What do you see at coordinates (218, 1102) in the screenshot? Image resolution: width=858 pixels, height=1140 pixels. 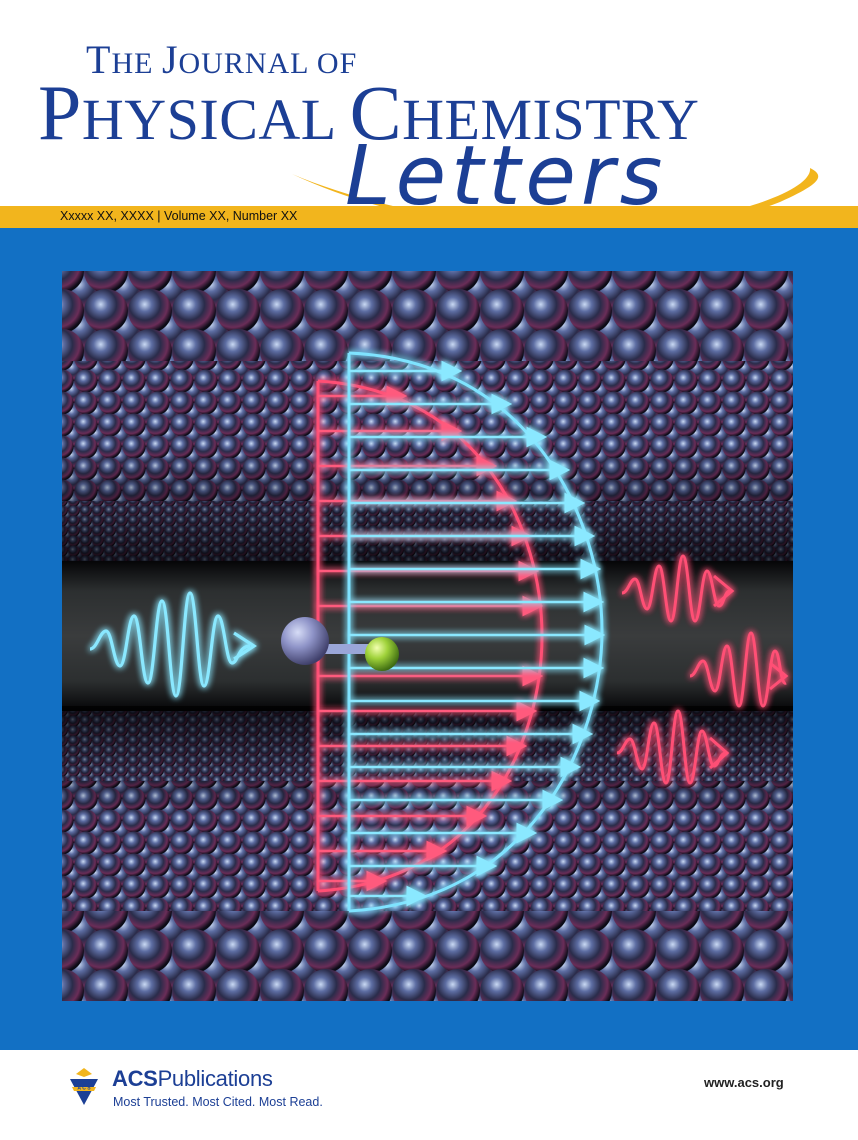 I see `publisher-tagline: Most Trusted. Most Cited. Most Read.` at bounding box center [218, 1102].